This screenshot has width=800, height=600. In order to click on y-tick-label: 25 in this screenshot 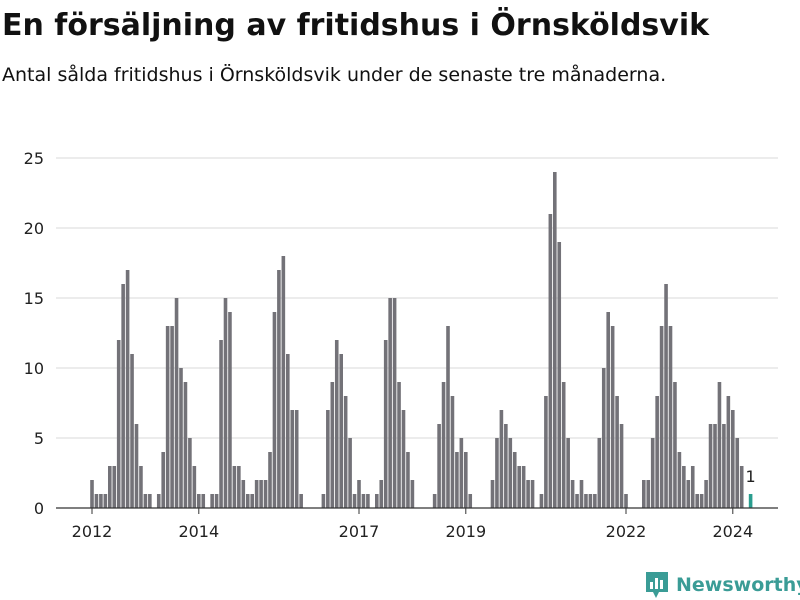, I will do `click(34, 158)`.